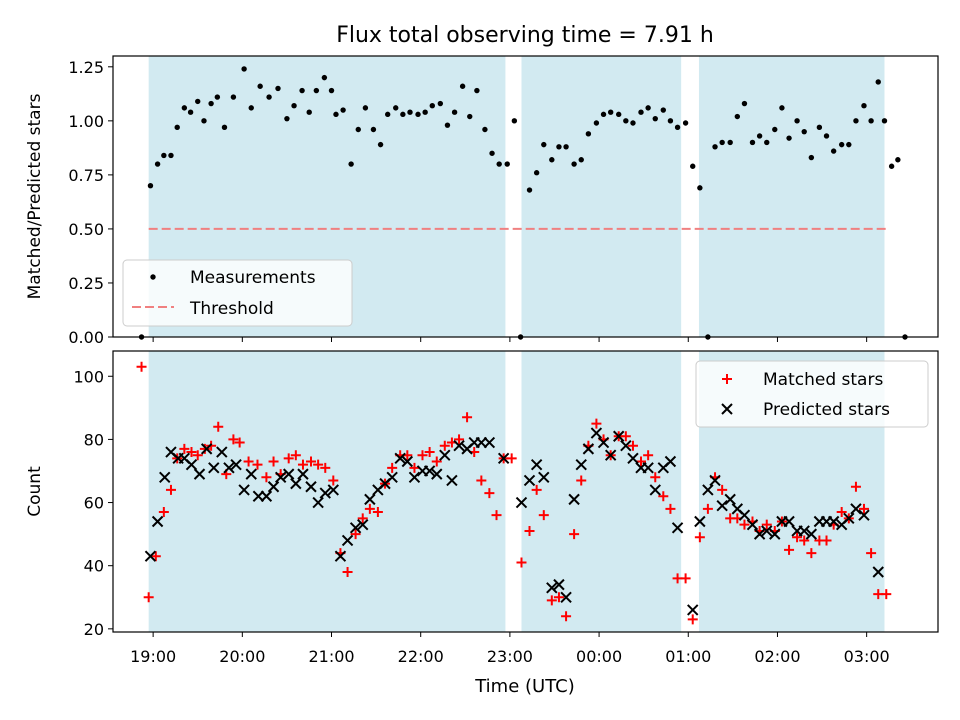  I want to click on top-y-tick-label: 1.00, so click(86, 121).